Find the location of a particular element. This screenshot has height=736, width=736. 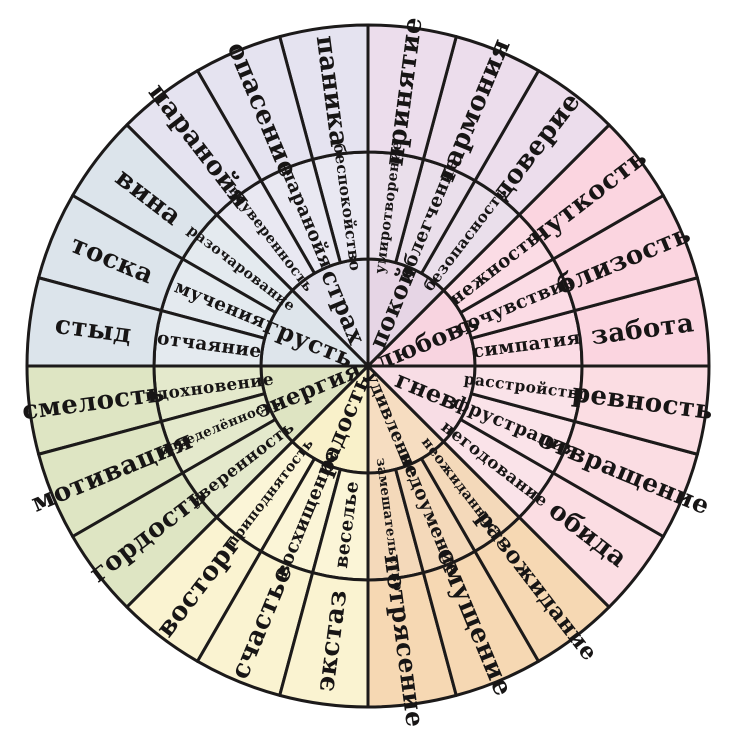

segment-outer-ревность is located at coordinates (642, 410).